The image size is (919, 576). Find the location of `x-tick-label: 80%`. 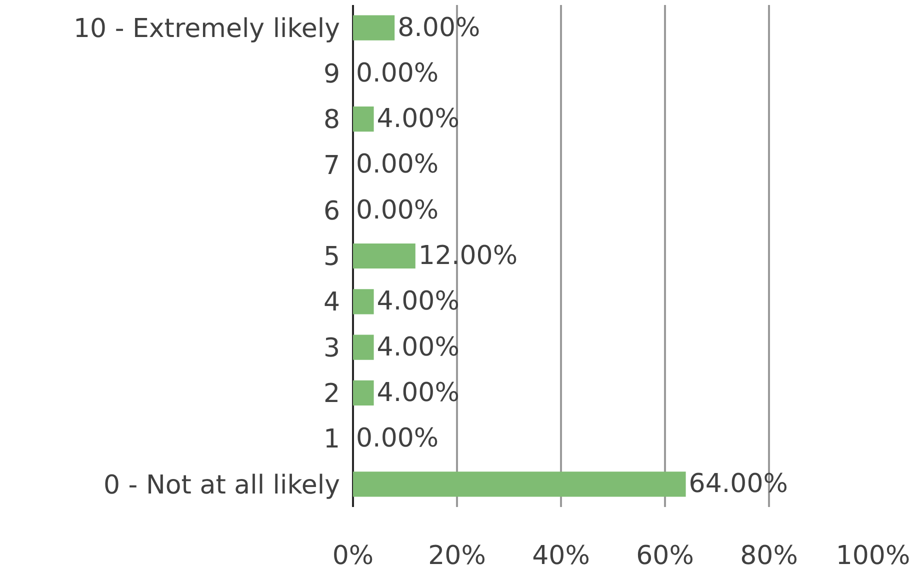

x-tick-label: 80% is located at coordinates (769, 556).